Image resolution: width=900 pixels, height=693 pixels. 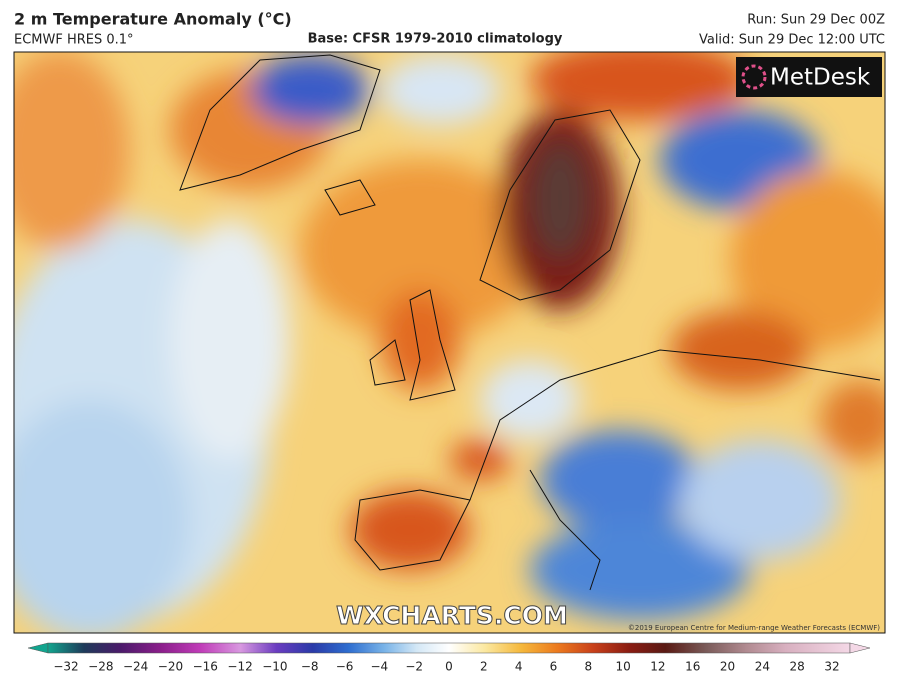 What do you see at coordinates (622, 667) in the screenshot?
I see `colorbar-tick-label: 10` at bounding box center [622, 667].